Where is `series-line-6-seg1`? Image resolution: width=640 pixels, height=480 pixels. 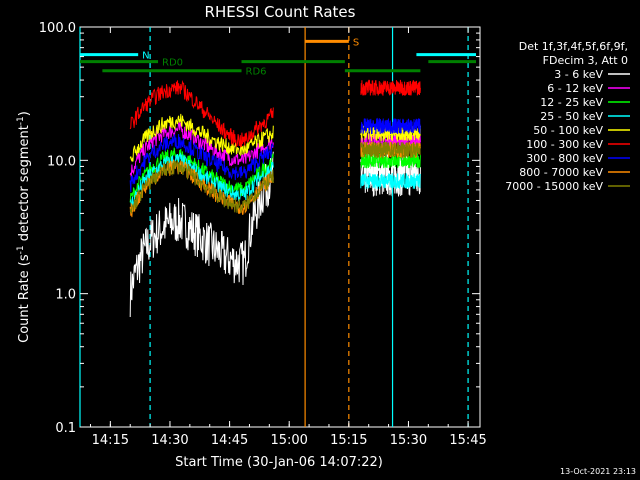 series-line-6-seg1 is located at coordinates (390, 126).